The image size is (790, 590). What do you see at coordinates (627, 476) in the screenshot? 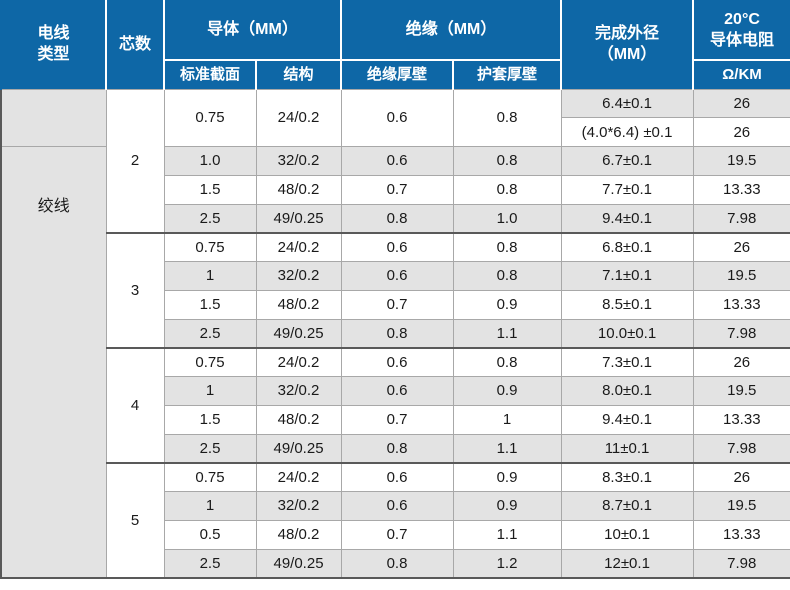
I see `cell-outer-diameter: 8.3±0.1` at bounding box center [627, 476].